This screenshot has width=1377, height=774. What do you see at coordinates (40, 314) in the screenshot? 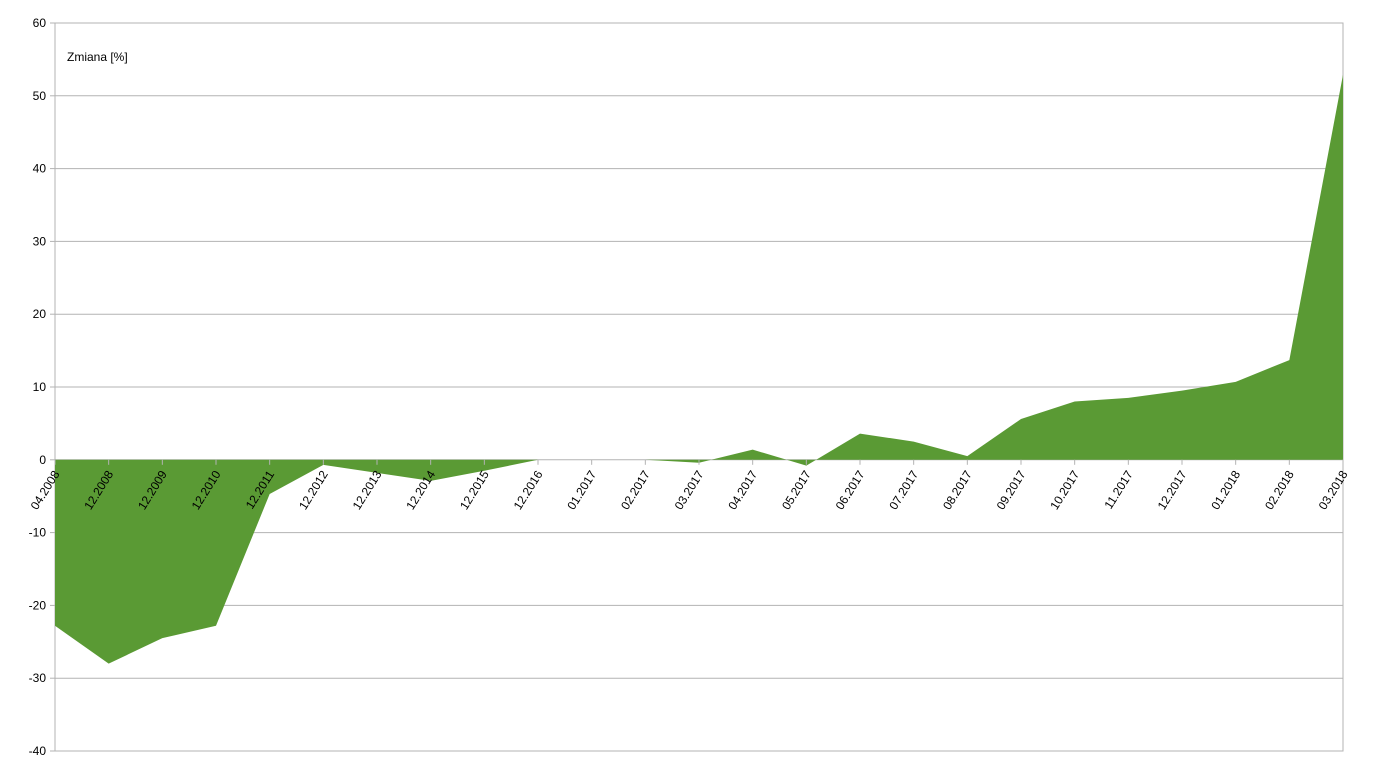
I see `y-tick-label: 20` at bounding box center [40, 314].